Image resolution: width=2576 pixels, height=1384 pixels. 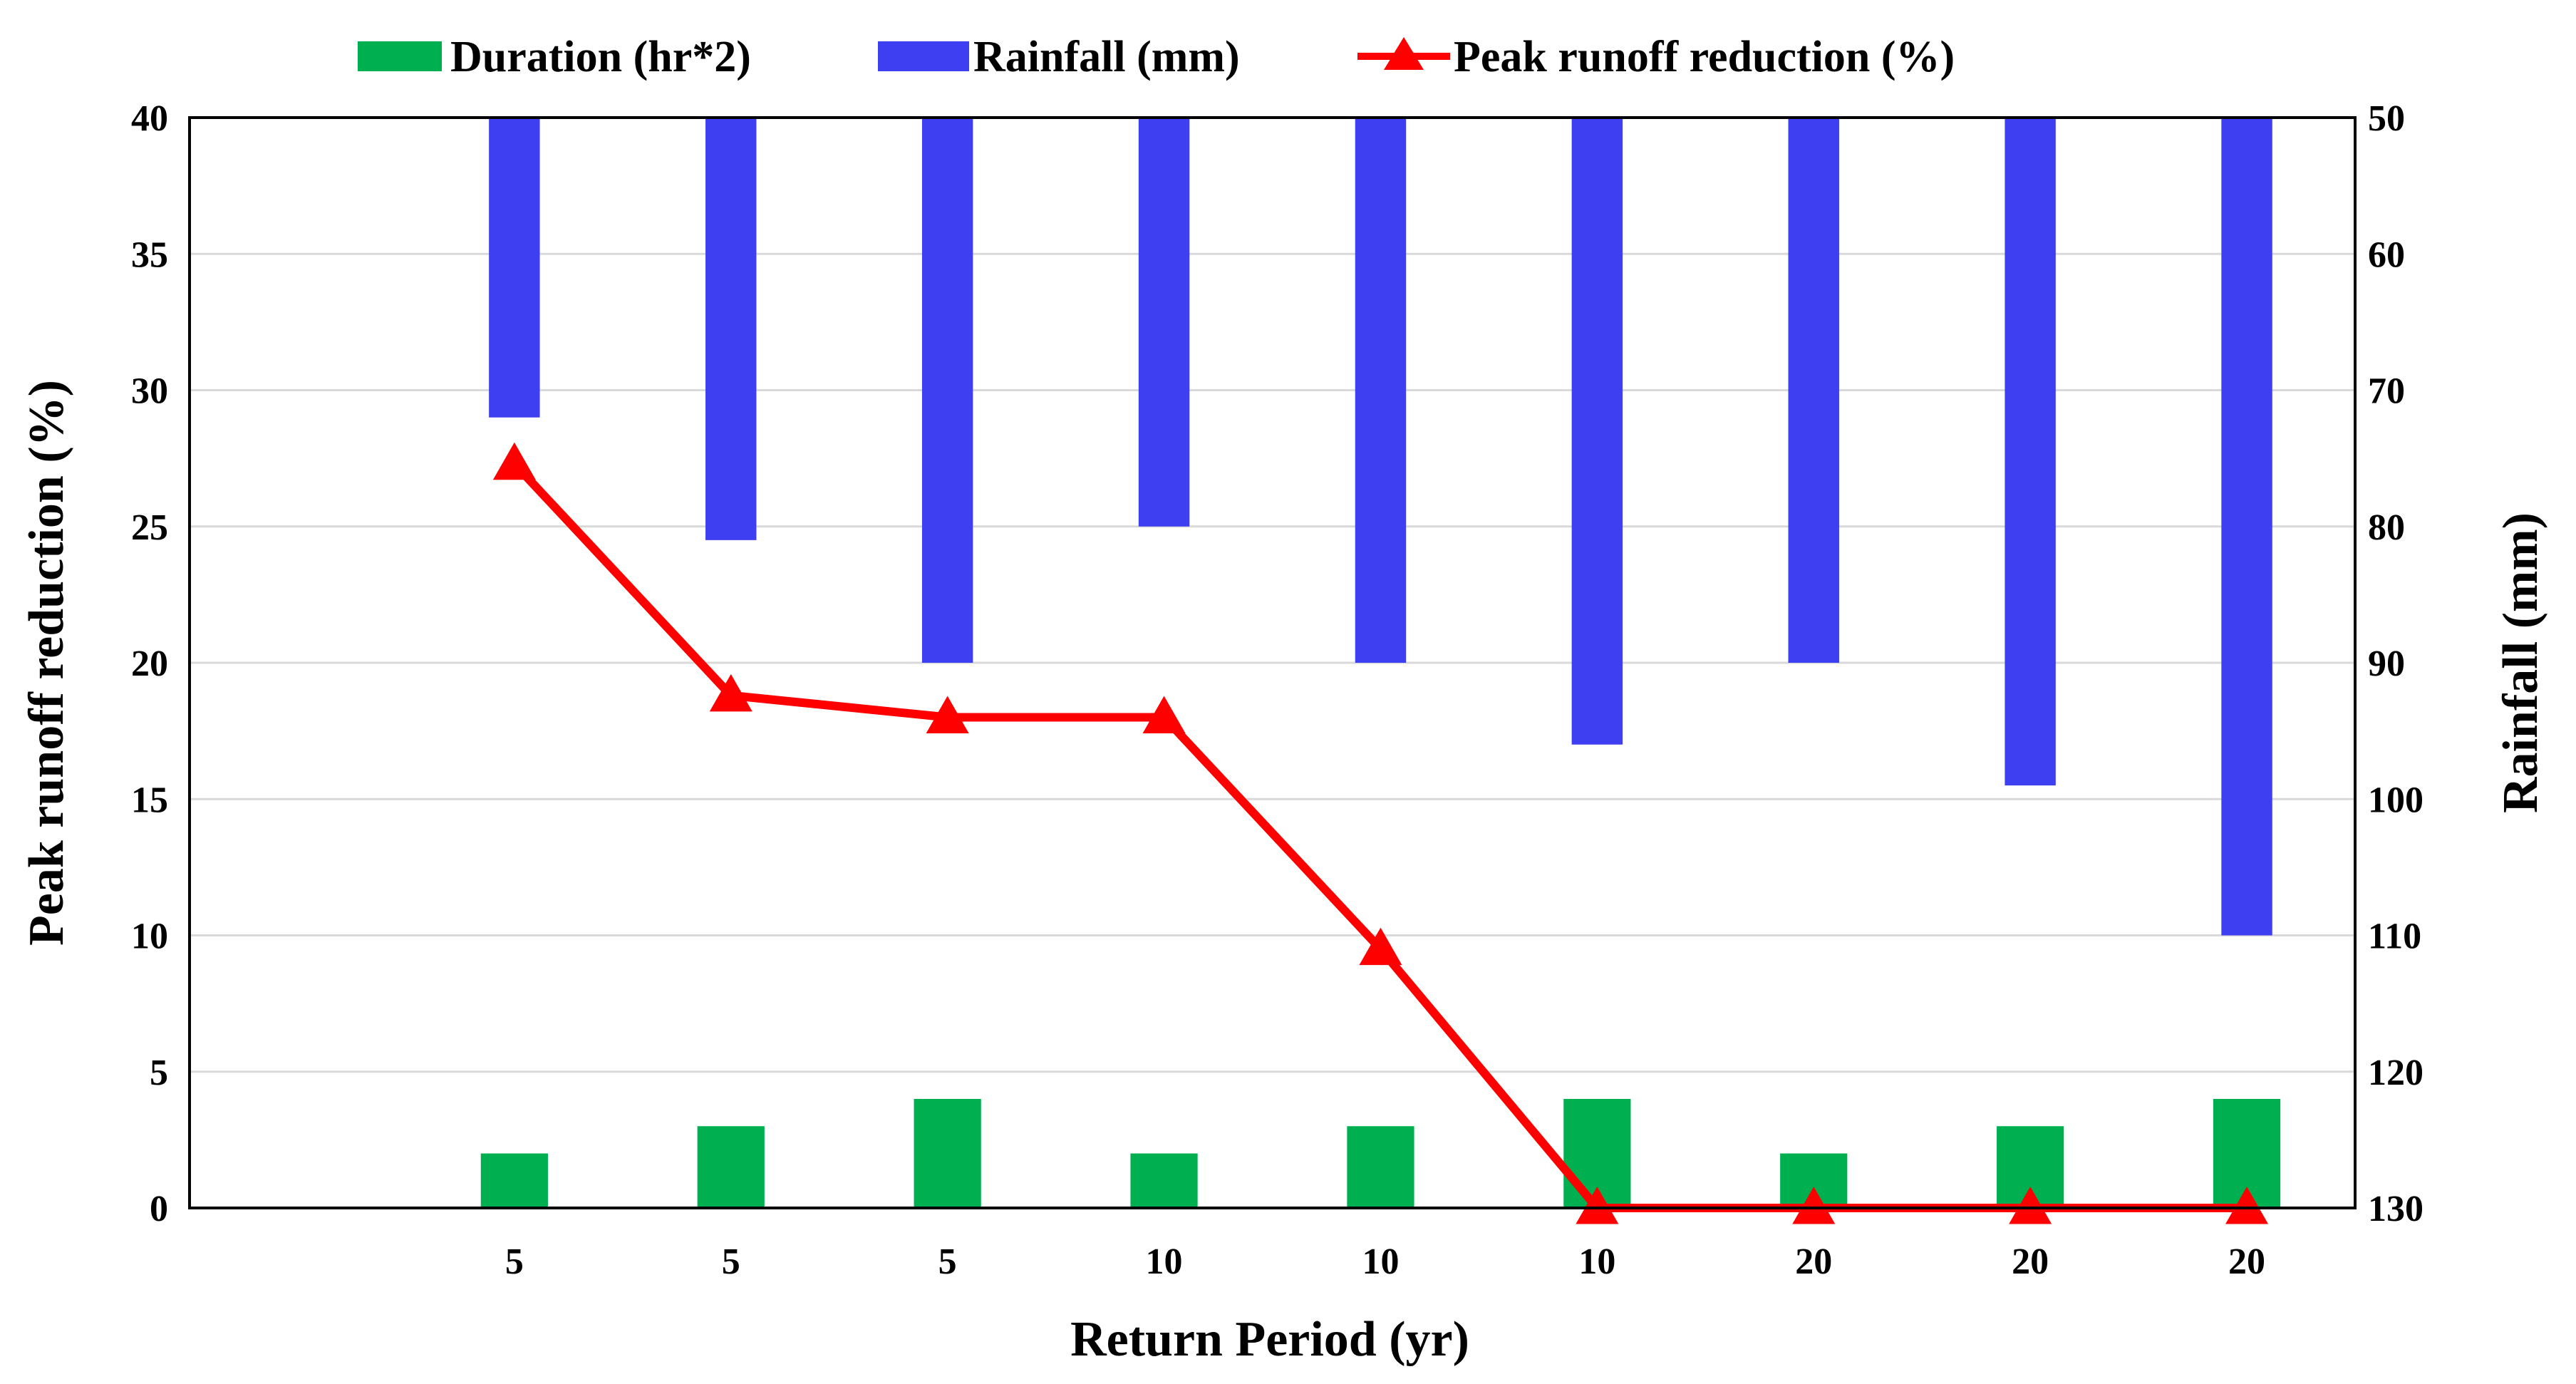 What do you see at coordinates (159, 1209) in the screenshot?
I see `left-tick-label: 0` at bounding box center [159, 1209].